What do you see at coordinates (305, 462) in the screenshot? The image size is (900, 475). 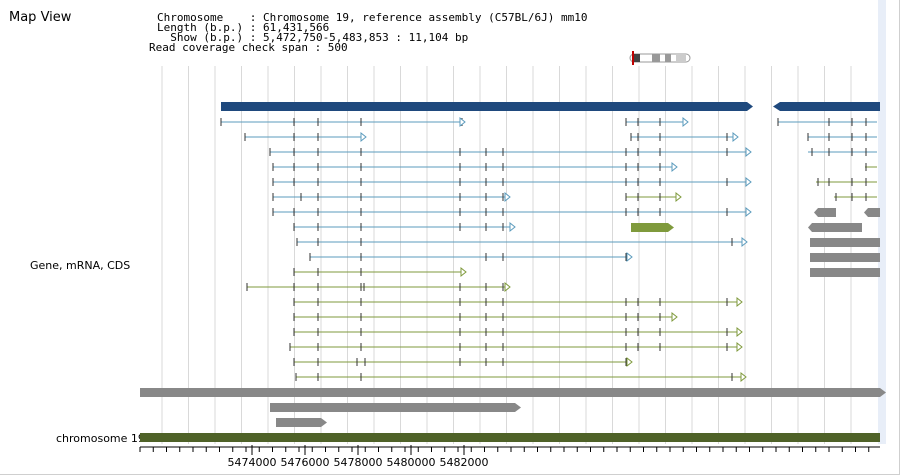 I see `axis-tick-label: 5476000` at bounding box center [305, 462].